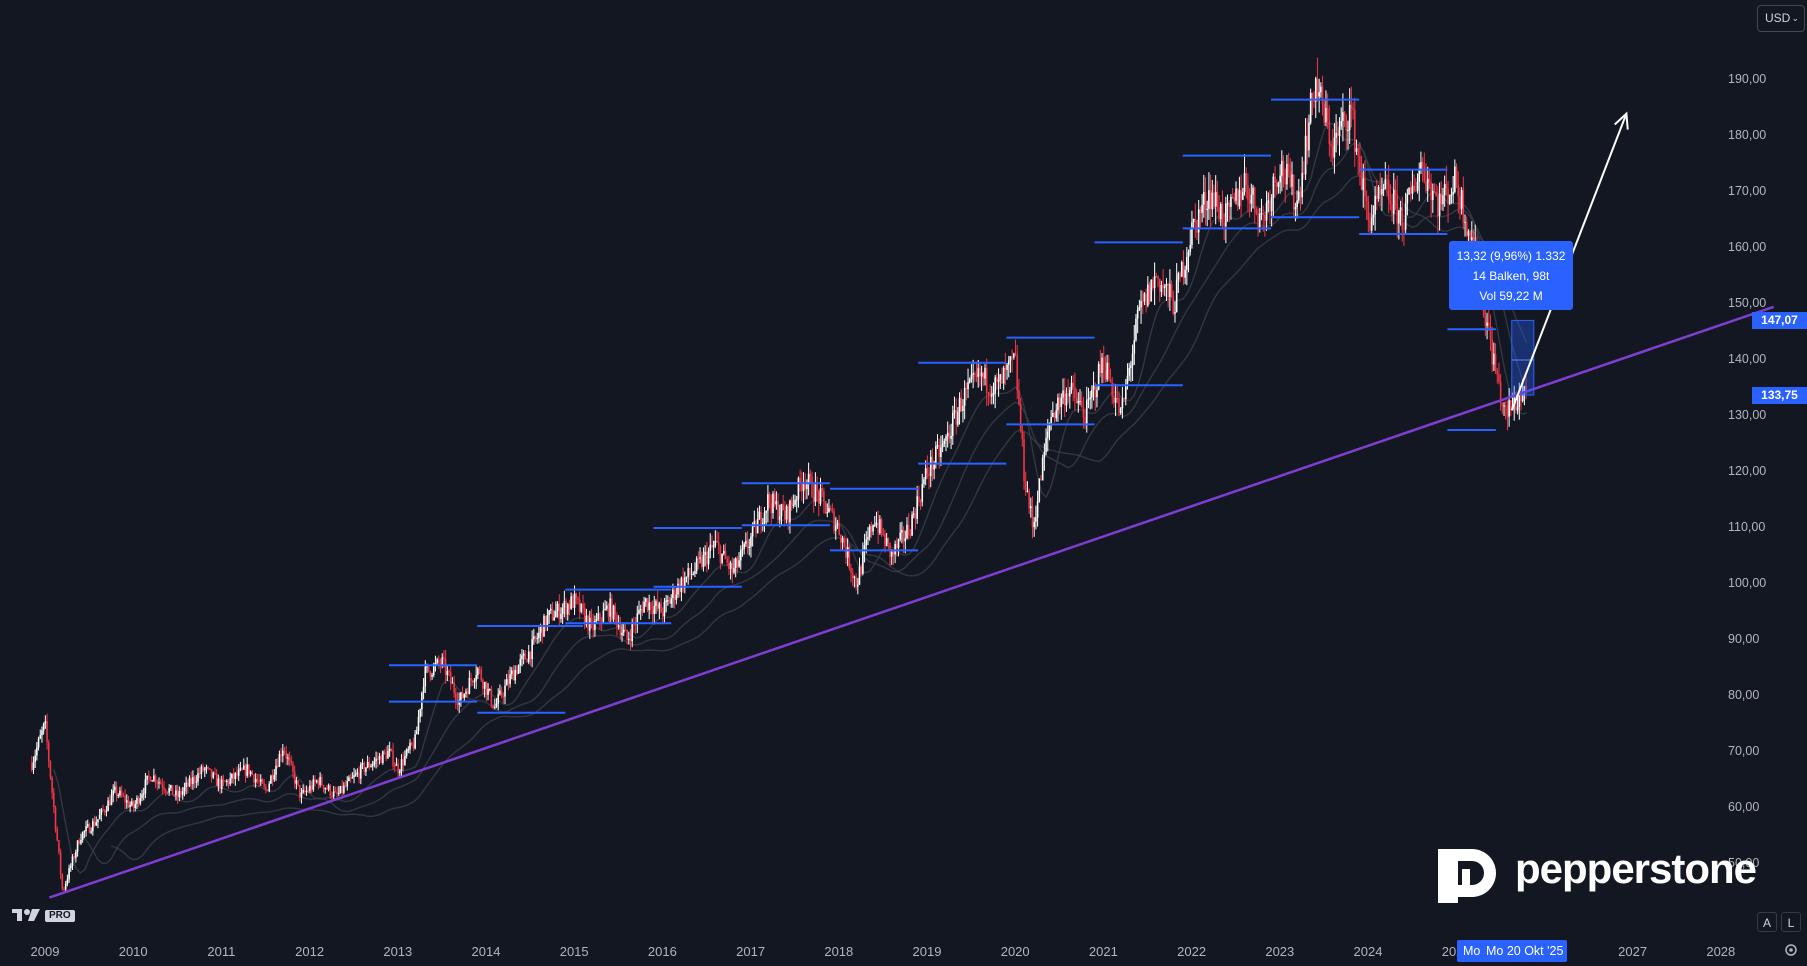 This screenshot has height=966, width=1807. Describe the element at coordinates (1781, 18) in the screenshot. I see `currency-selector: USD ⌄` at that location.